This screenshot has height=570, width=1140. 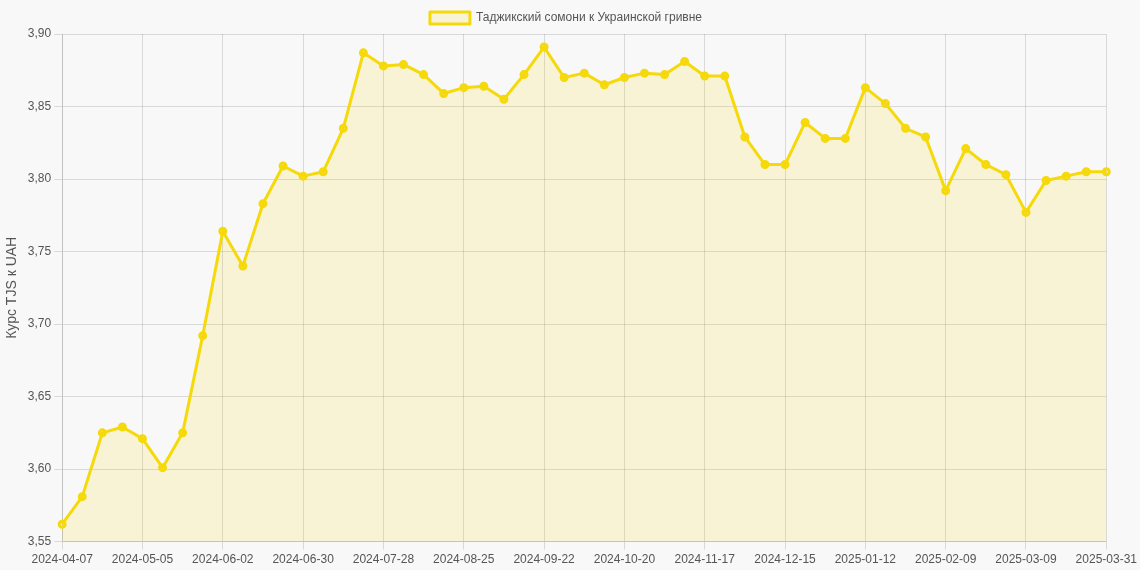 What do you see at coordinates (705, 559) in the screenshot?
I see `x-tick-label: 2024-11-17` at bounding box center [705, 559].